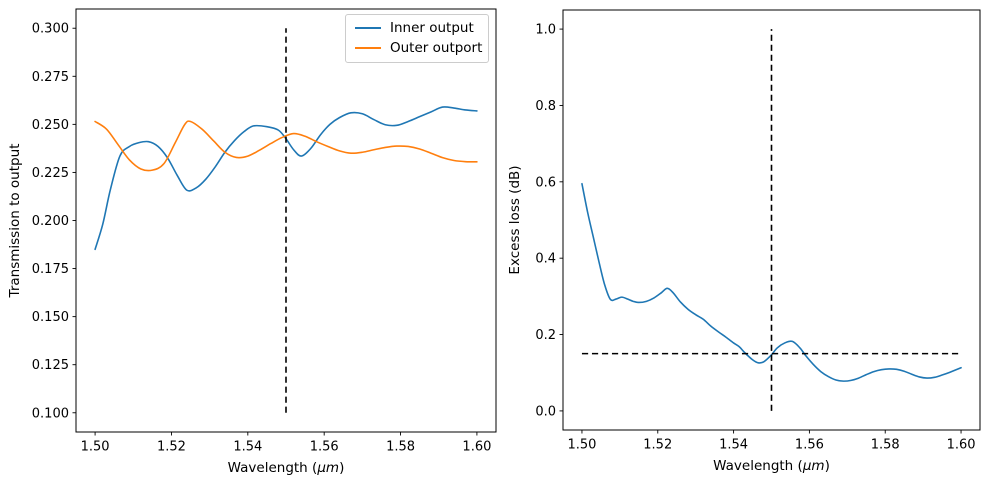 The height and width of the screenshot is (489, 989). I want to click on outer-outport-line-swatch, so click(368, 48).